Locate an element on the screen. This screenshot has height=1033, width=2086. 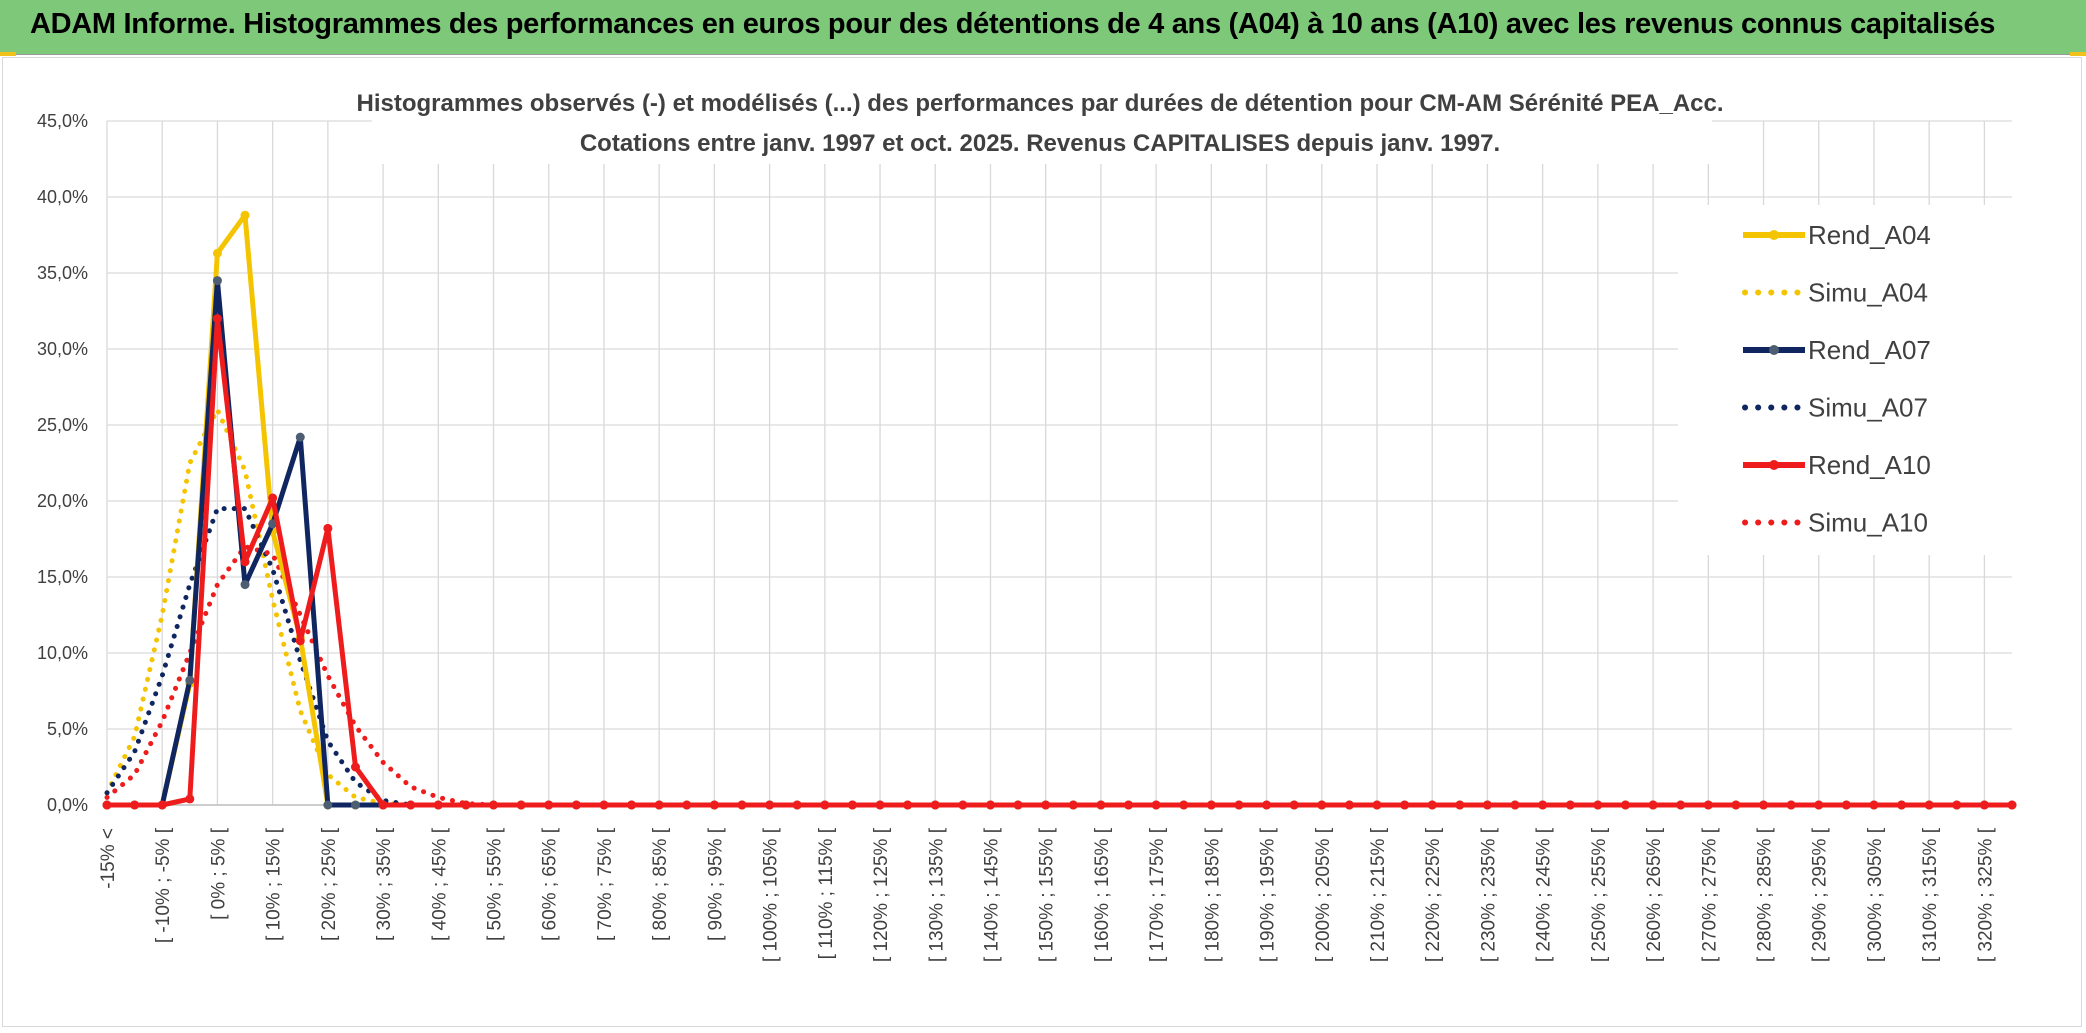
title-background is located at coordinates (1042, 128).